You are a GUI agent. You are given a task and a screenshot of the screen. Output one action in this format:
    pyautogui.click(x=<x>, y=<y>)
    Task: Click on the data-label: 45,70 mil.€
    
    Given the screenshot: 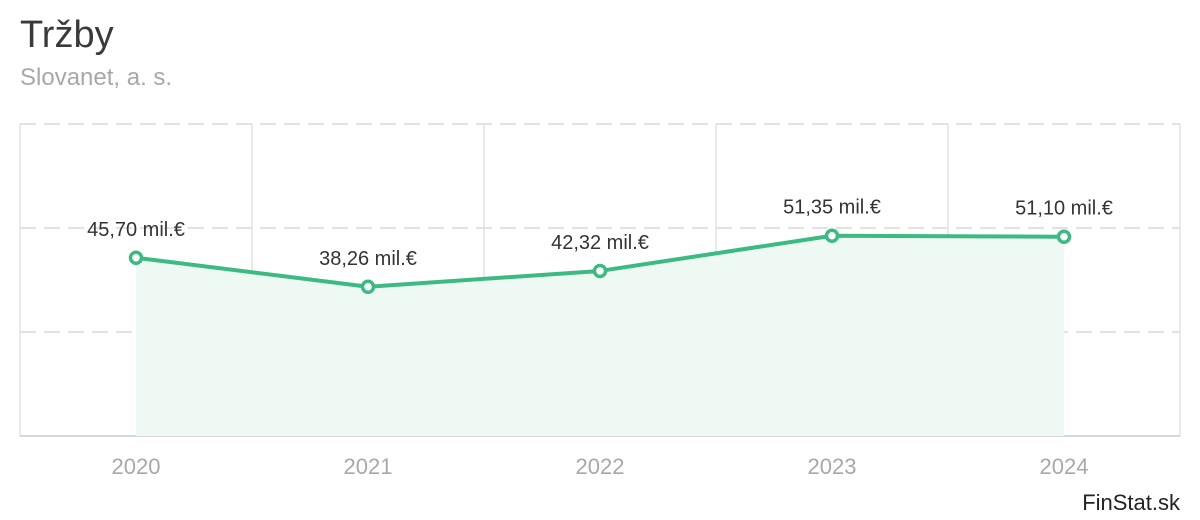 What is the action you would take?
    pyautogui.click(x=136, y=230)
    